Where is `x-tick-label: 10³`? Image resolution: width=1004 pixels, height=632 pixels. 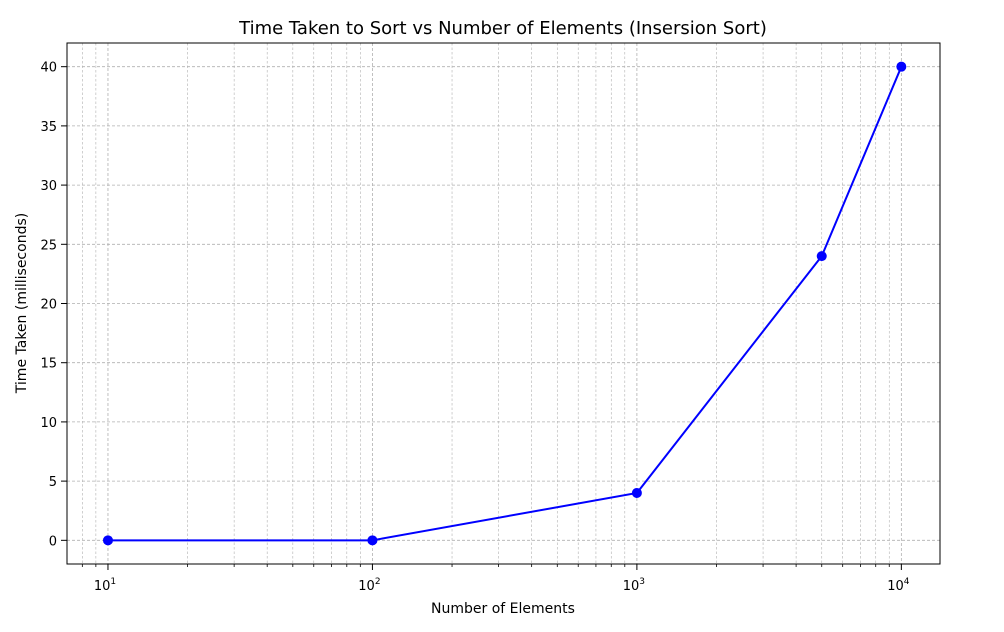
x-tick-label: 10³ is located at coordinates (634, 585).